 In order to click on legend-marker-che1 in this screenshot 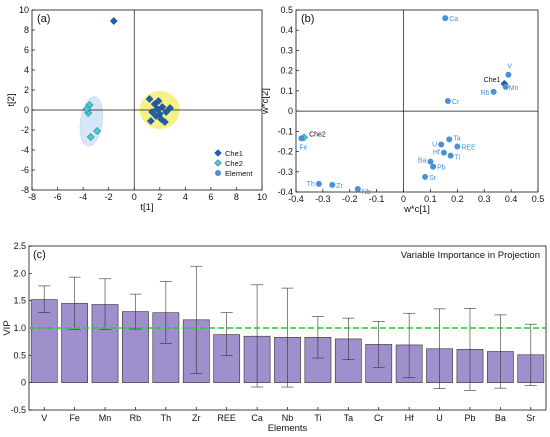, I will do `click(218, 153)`.